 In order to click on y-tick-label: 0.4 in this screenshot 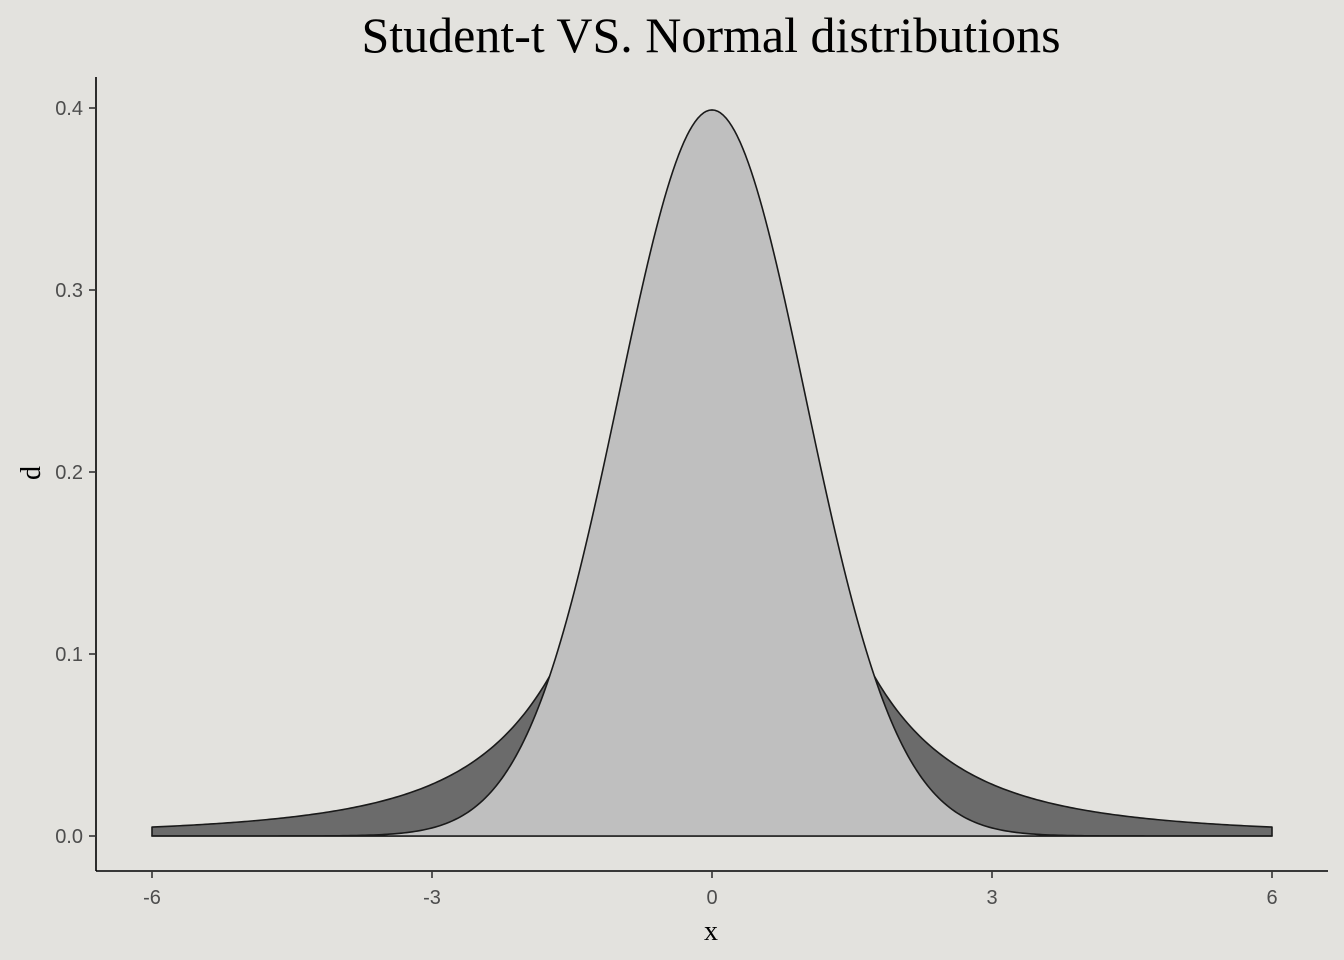, I will do `click(69, 109)`.